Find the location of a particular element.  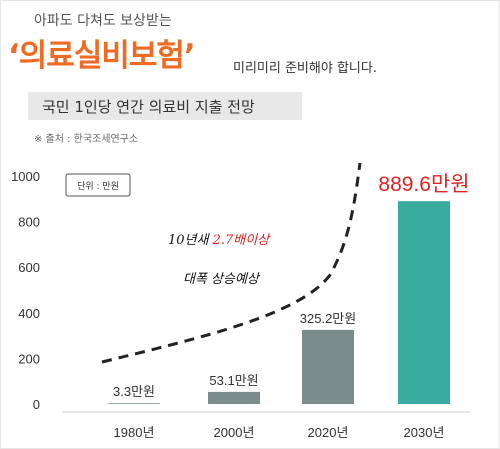

annotation-rise: 대폭 상승예상 is located at coordinates (222, 279).